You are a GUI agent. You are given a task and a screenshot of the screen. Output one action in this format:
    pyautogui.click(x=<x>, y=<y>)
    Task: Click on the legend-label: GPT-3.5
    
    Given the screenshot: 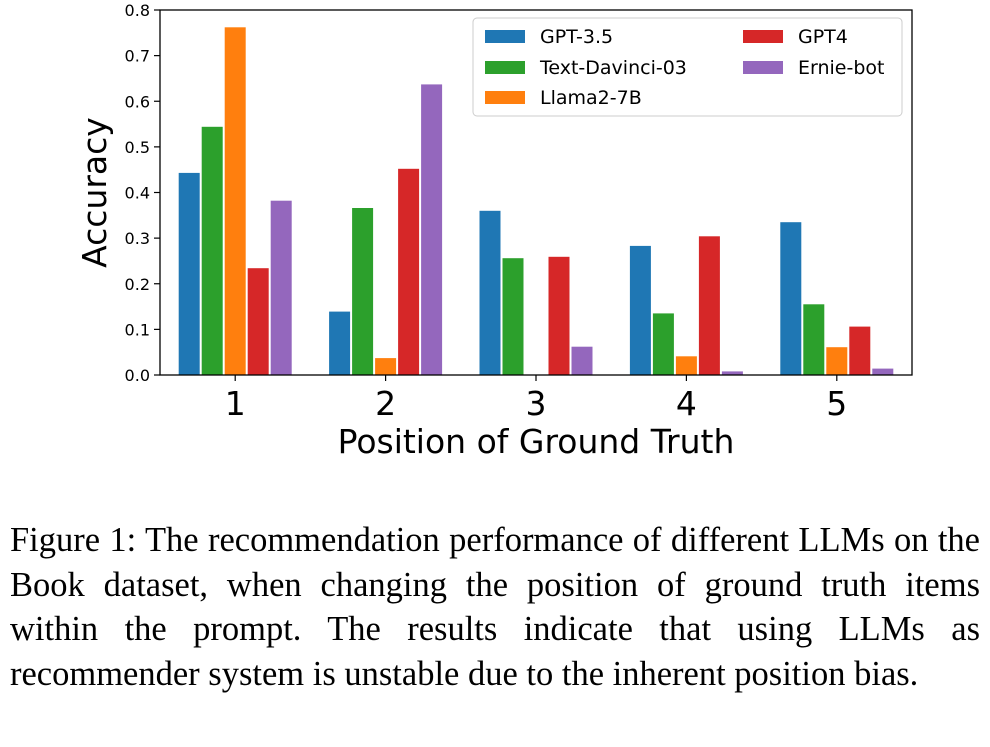 What is the action you would take?
    pyautogui.click(x=576, y=37)
    